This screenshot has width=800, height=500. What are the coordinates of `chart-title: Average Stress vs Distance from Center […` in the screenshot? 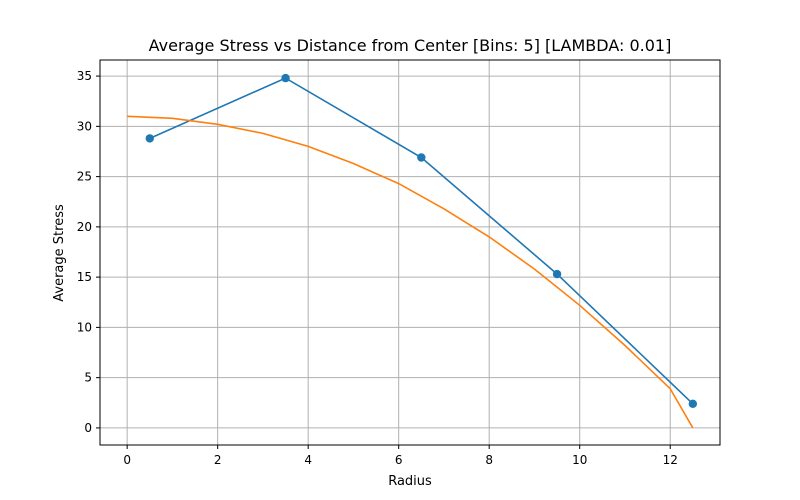 It's located at (410, 45).